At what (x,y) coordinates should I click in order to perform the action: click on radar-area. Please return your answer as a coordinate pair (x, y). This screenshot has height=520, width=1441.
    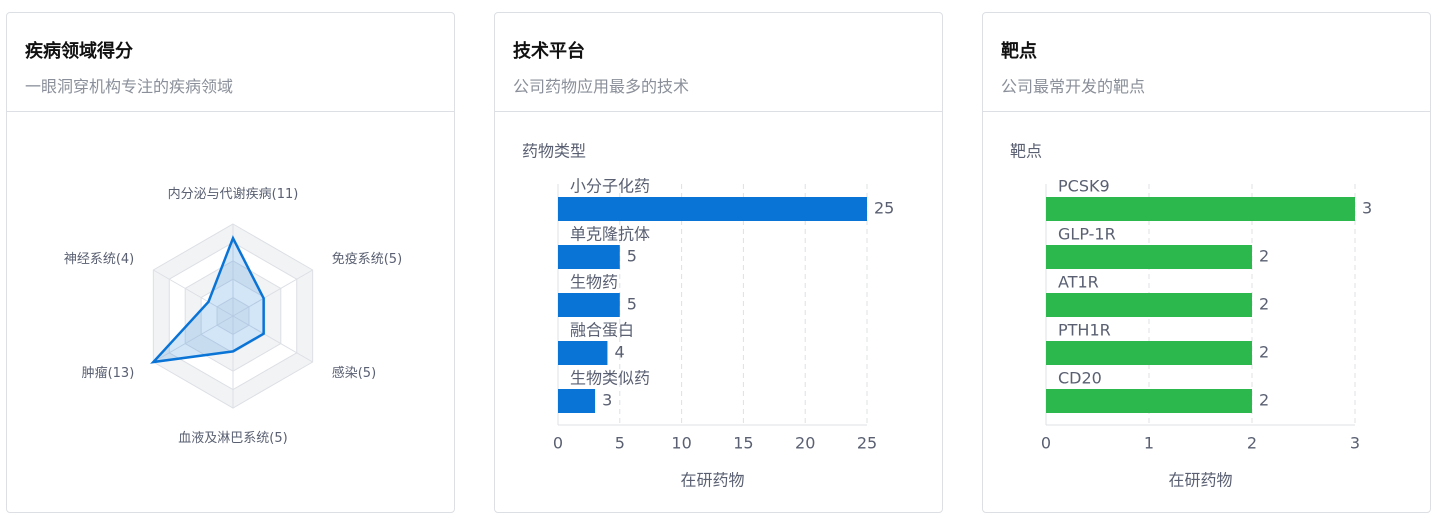
    Looking at the image, I should click on (207, 299).